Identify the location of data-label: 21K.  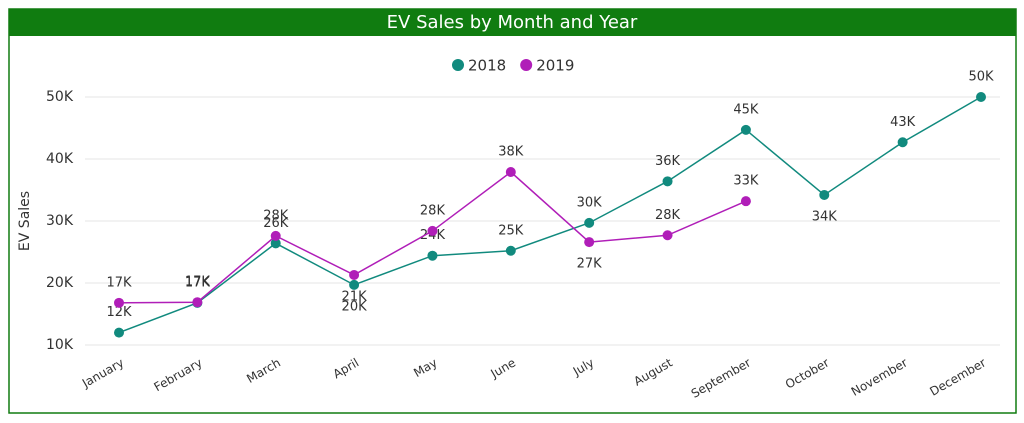
(355, 296).